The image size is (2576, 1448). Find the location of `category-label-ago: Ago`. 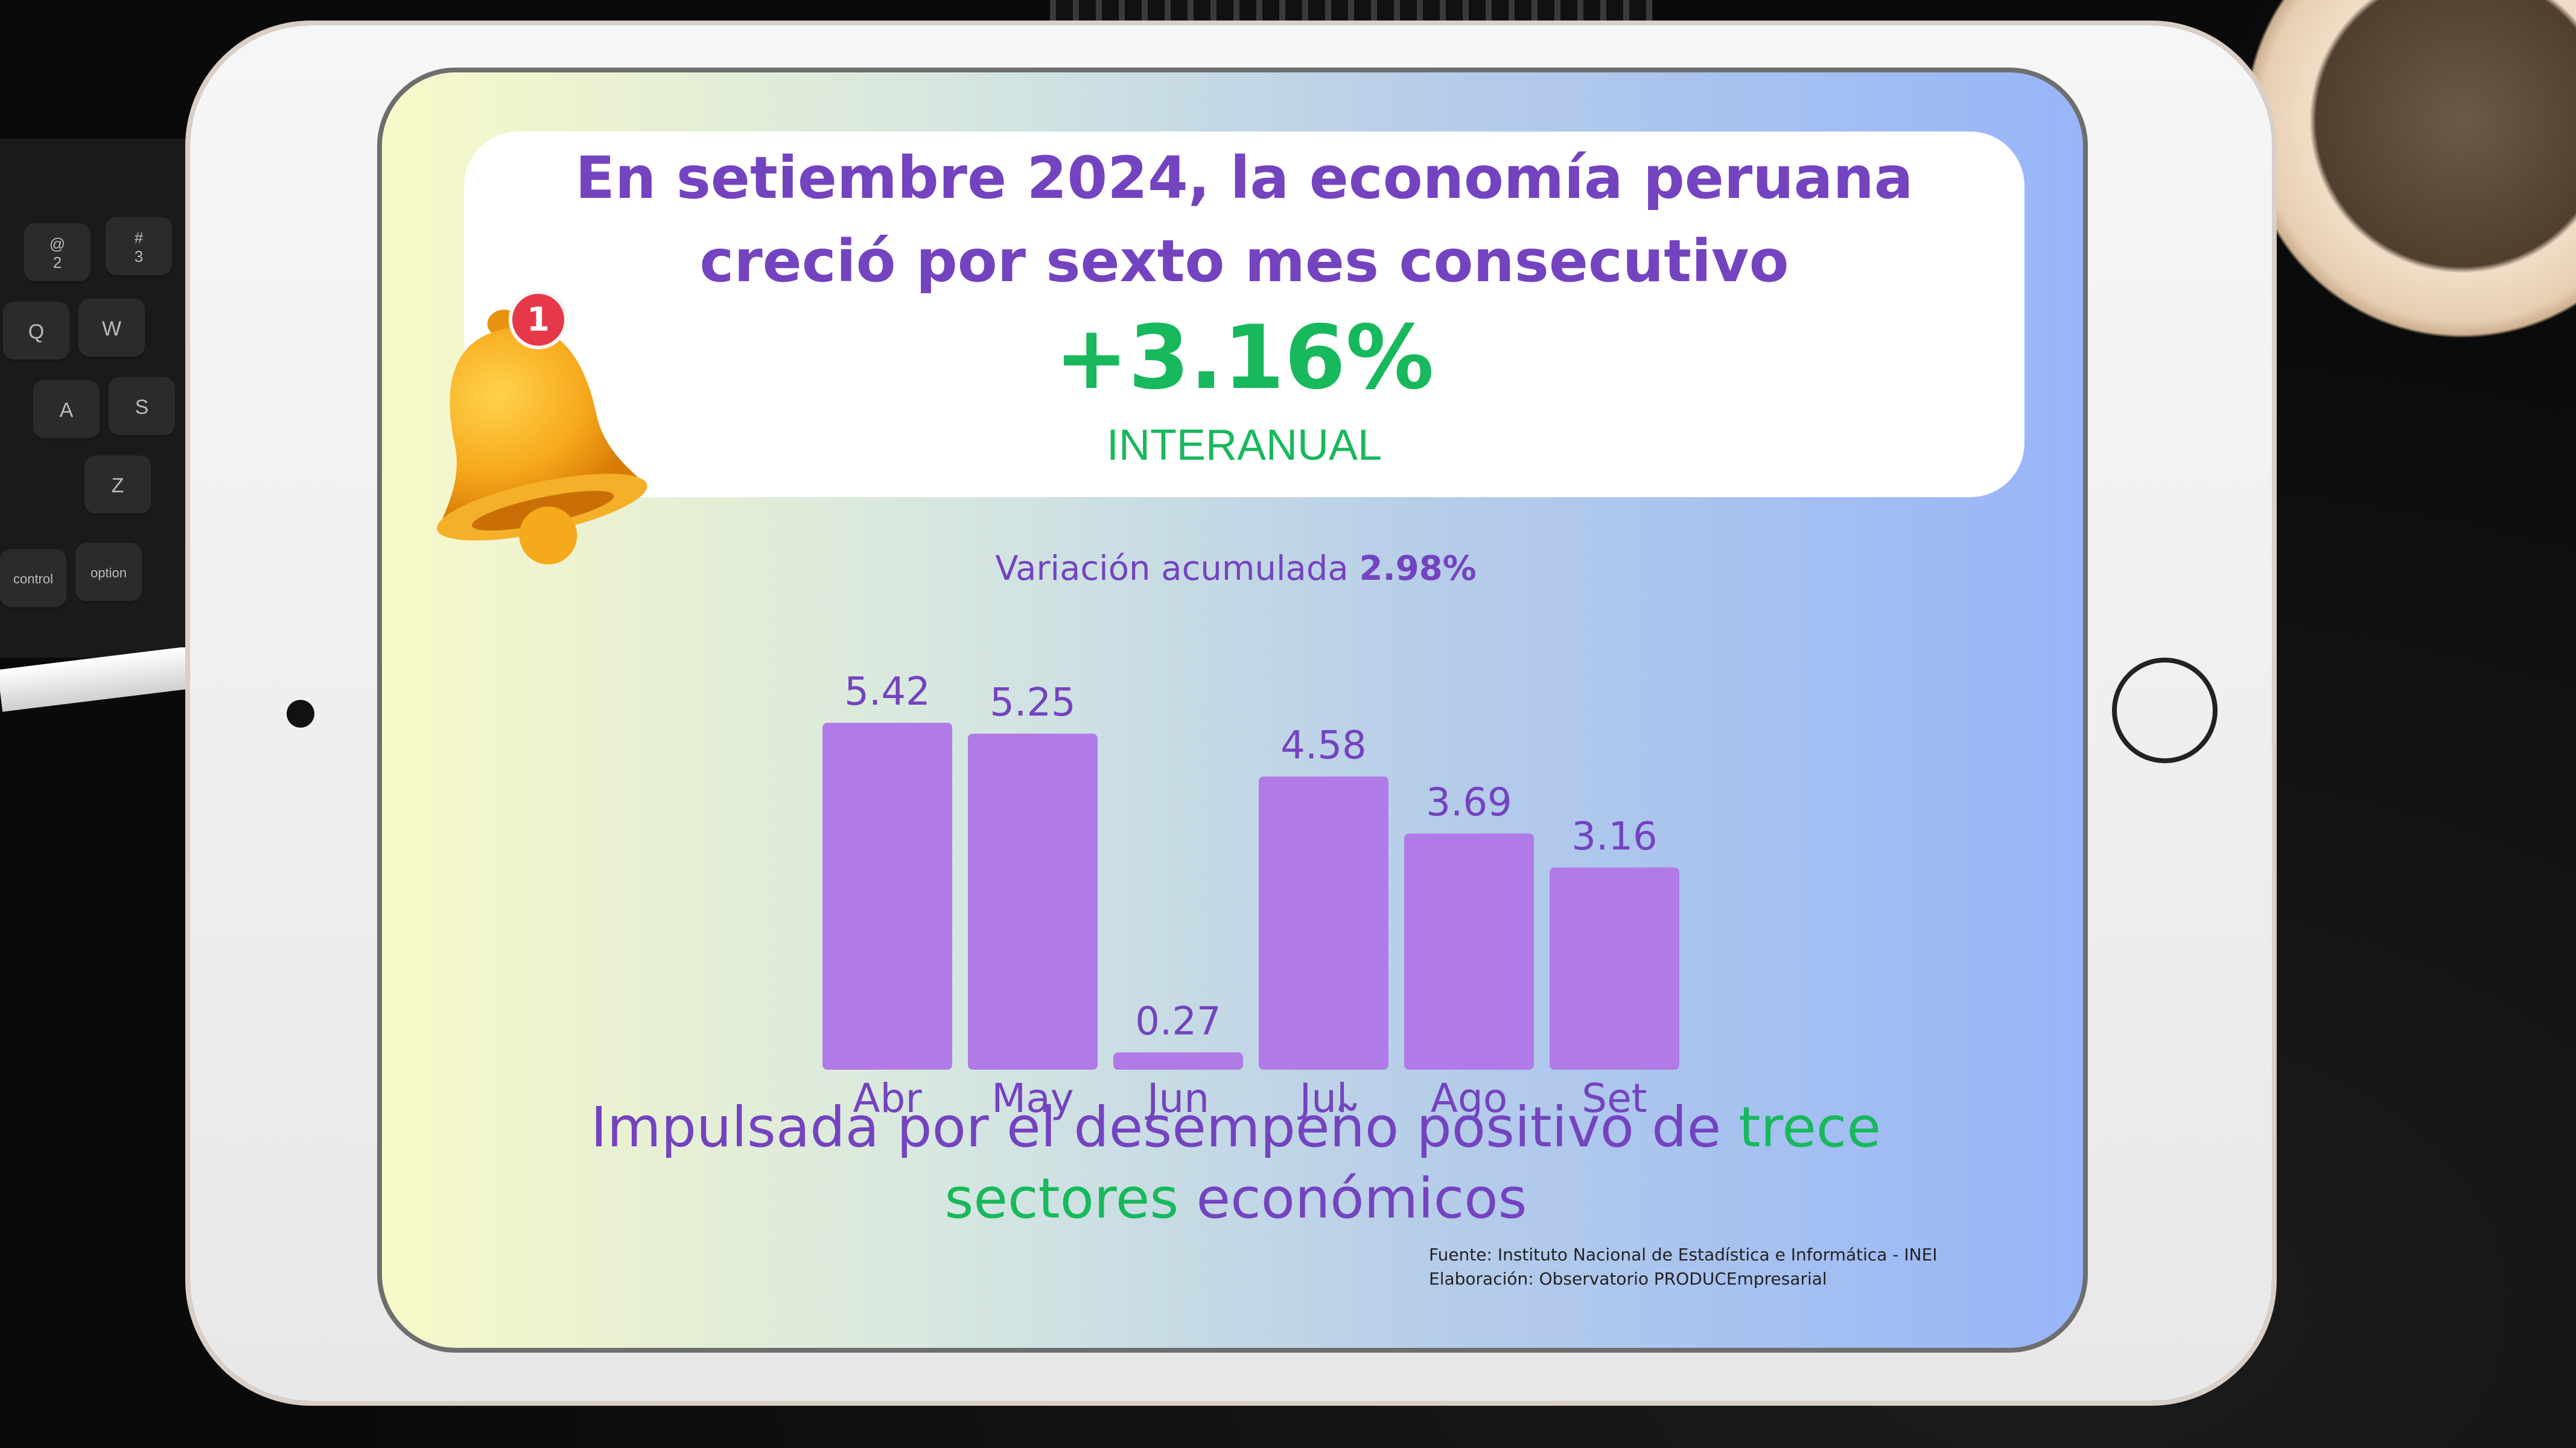

category-label-ago: Ago is located at coordinates (1469, 1098).